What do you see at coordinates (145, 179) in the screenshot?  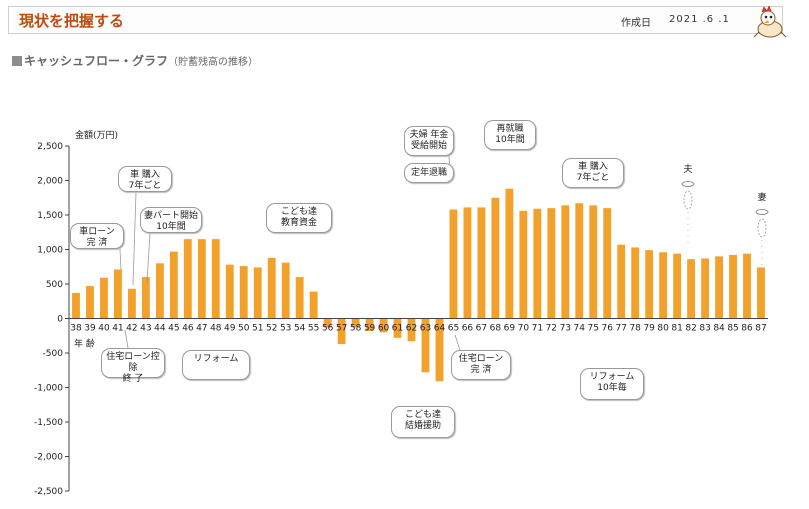 I see `annotation-callout: 車 購入 7年ごと` at bounding box center [145, 179].